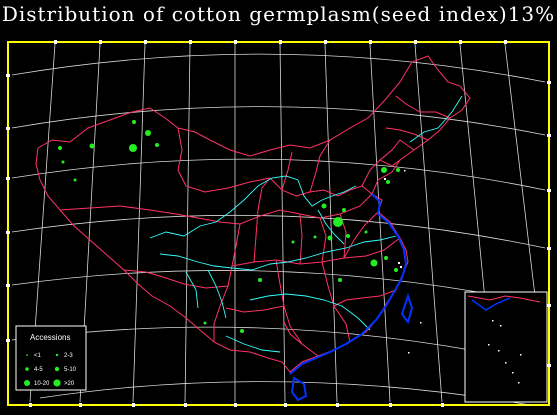 This screenshot has width=557, height=415. What do you see at coordinates (351, 297) in the screenshot?
I see `coastline` at bounding box center [351, 297].